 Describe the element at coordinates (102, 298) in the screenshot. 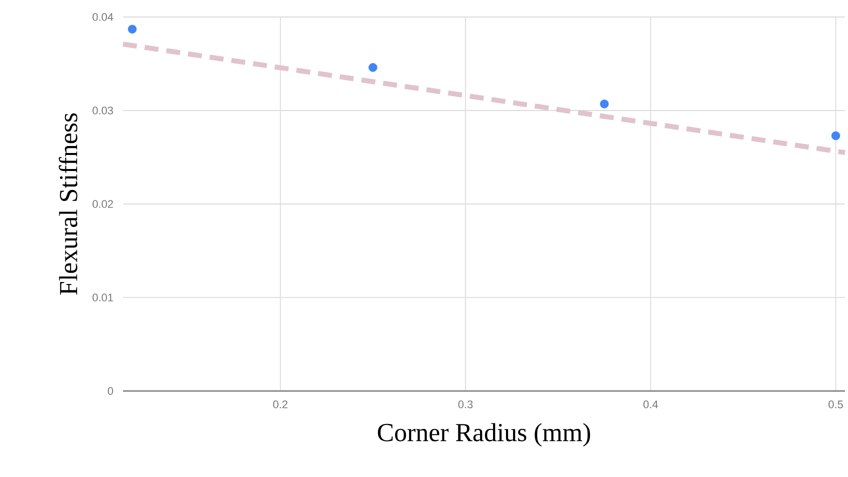

I see `y-tick-label: 0.01` at that location.